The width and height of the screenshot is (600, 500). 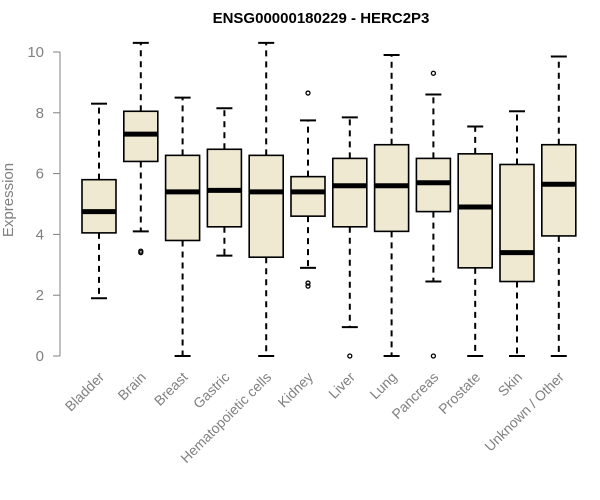 I want to click on x-tick-label: Brain, so click(x=131, y=386).